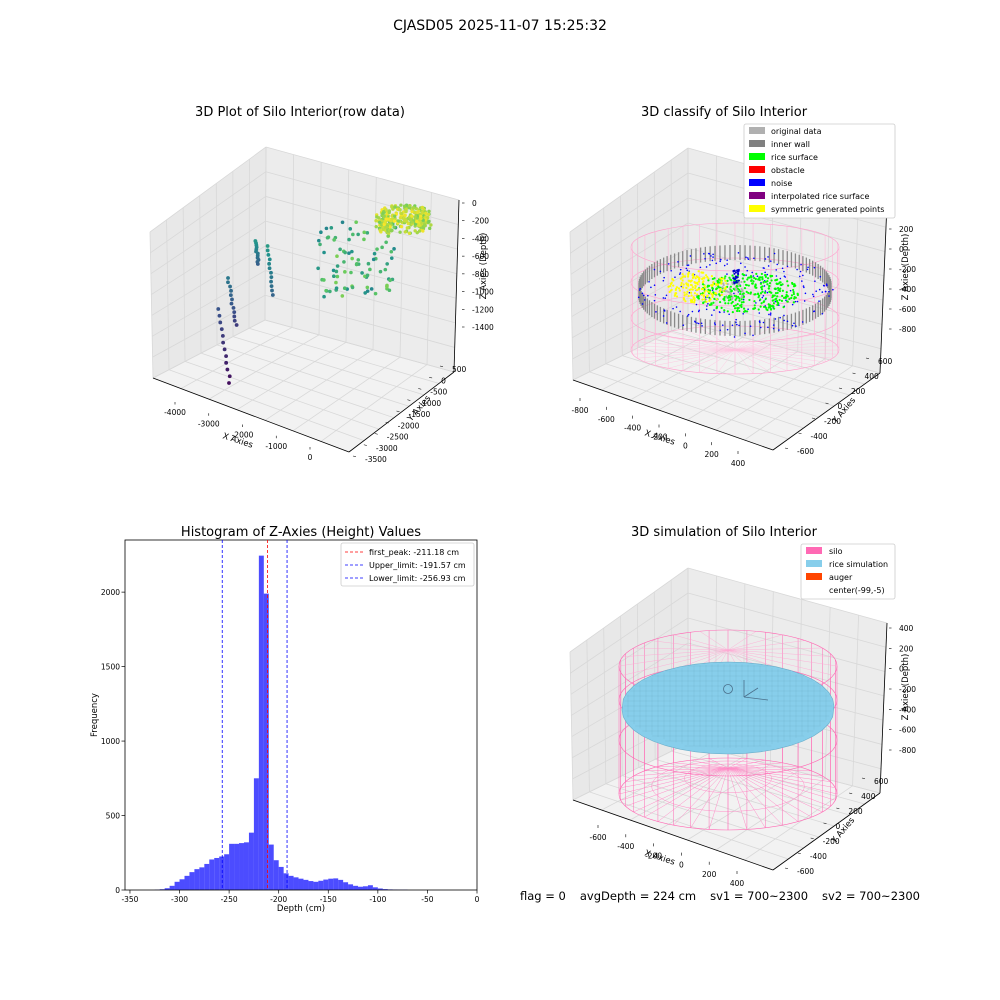 This screenshot has width=1000, height=1000. What do you see at coordinates (757, 195) in the screenshot?
I see `legend-swatch` at bounding box center [757, 195].